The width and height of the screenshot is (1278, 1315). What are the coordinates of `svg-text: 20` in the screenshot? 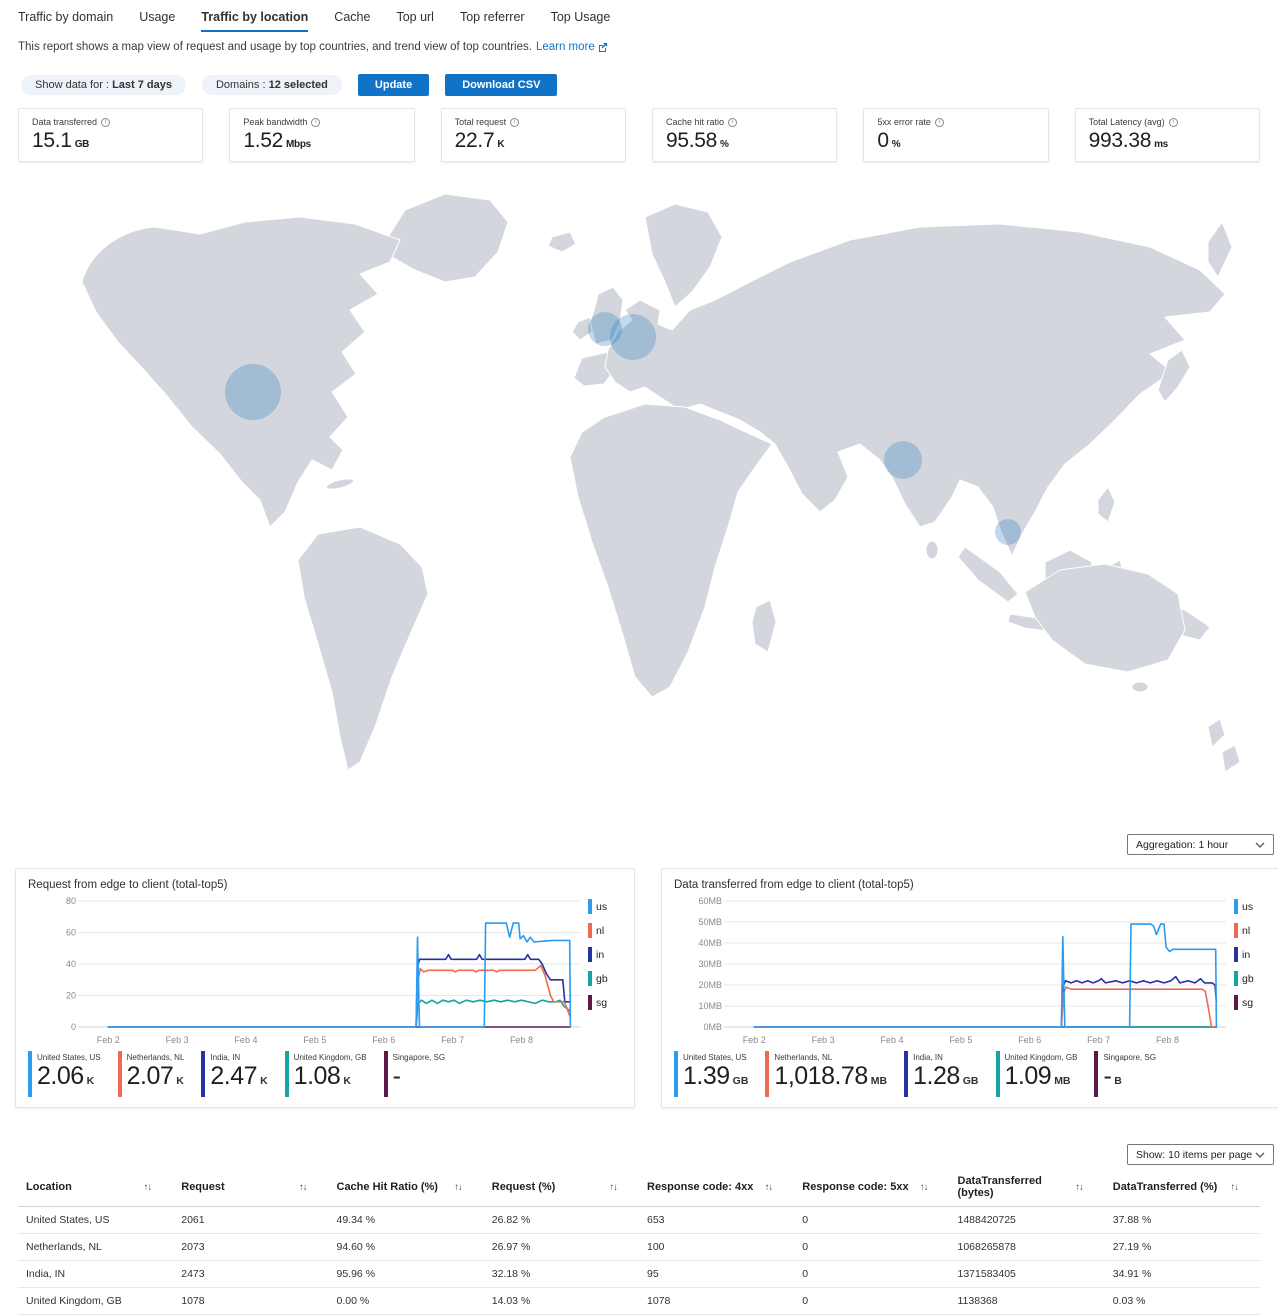 It's located at (71, 996).